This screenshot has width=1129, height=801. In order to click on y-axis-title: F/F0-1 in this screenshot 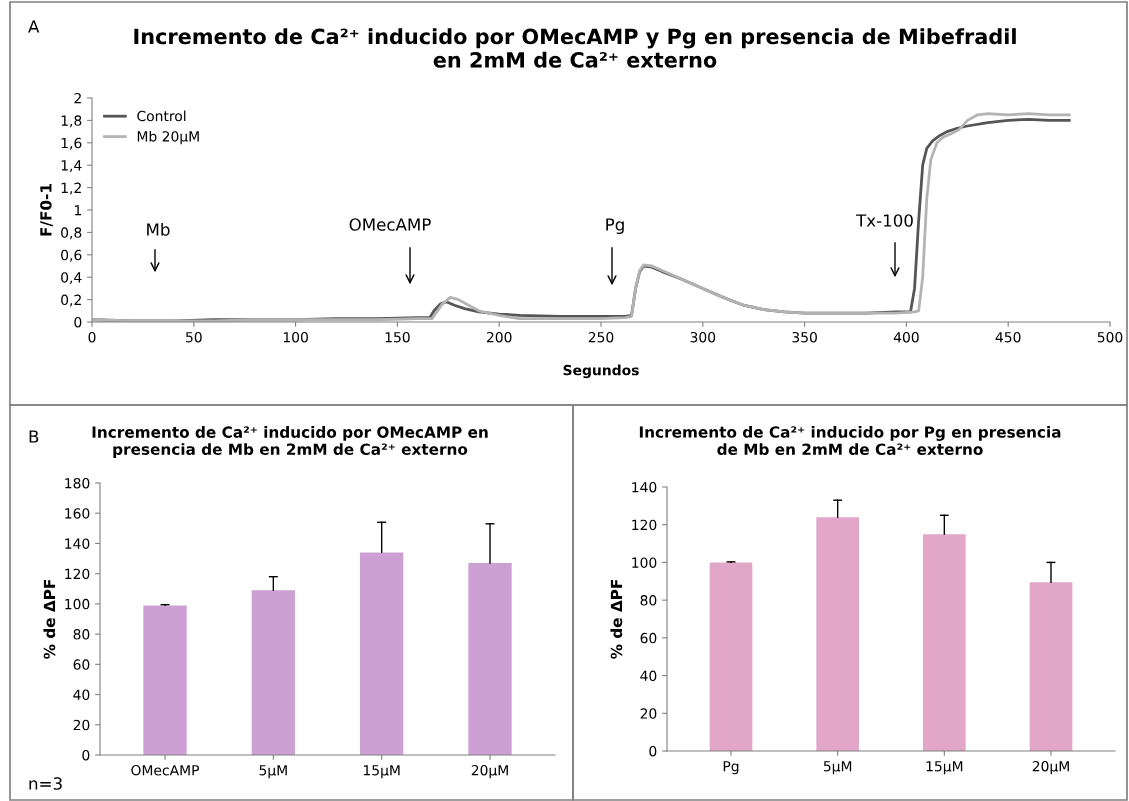, I will do `click(46, 210)`.